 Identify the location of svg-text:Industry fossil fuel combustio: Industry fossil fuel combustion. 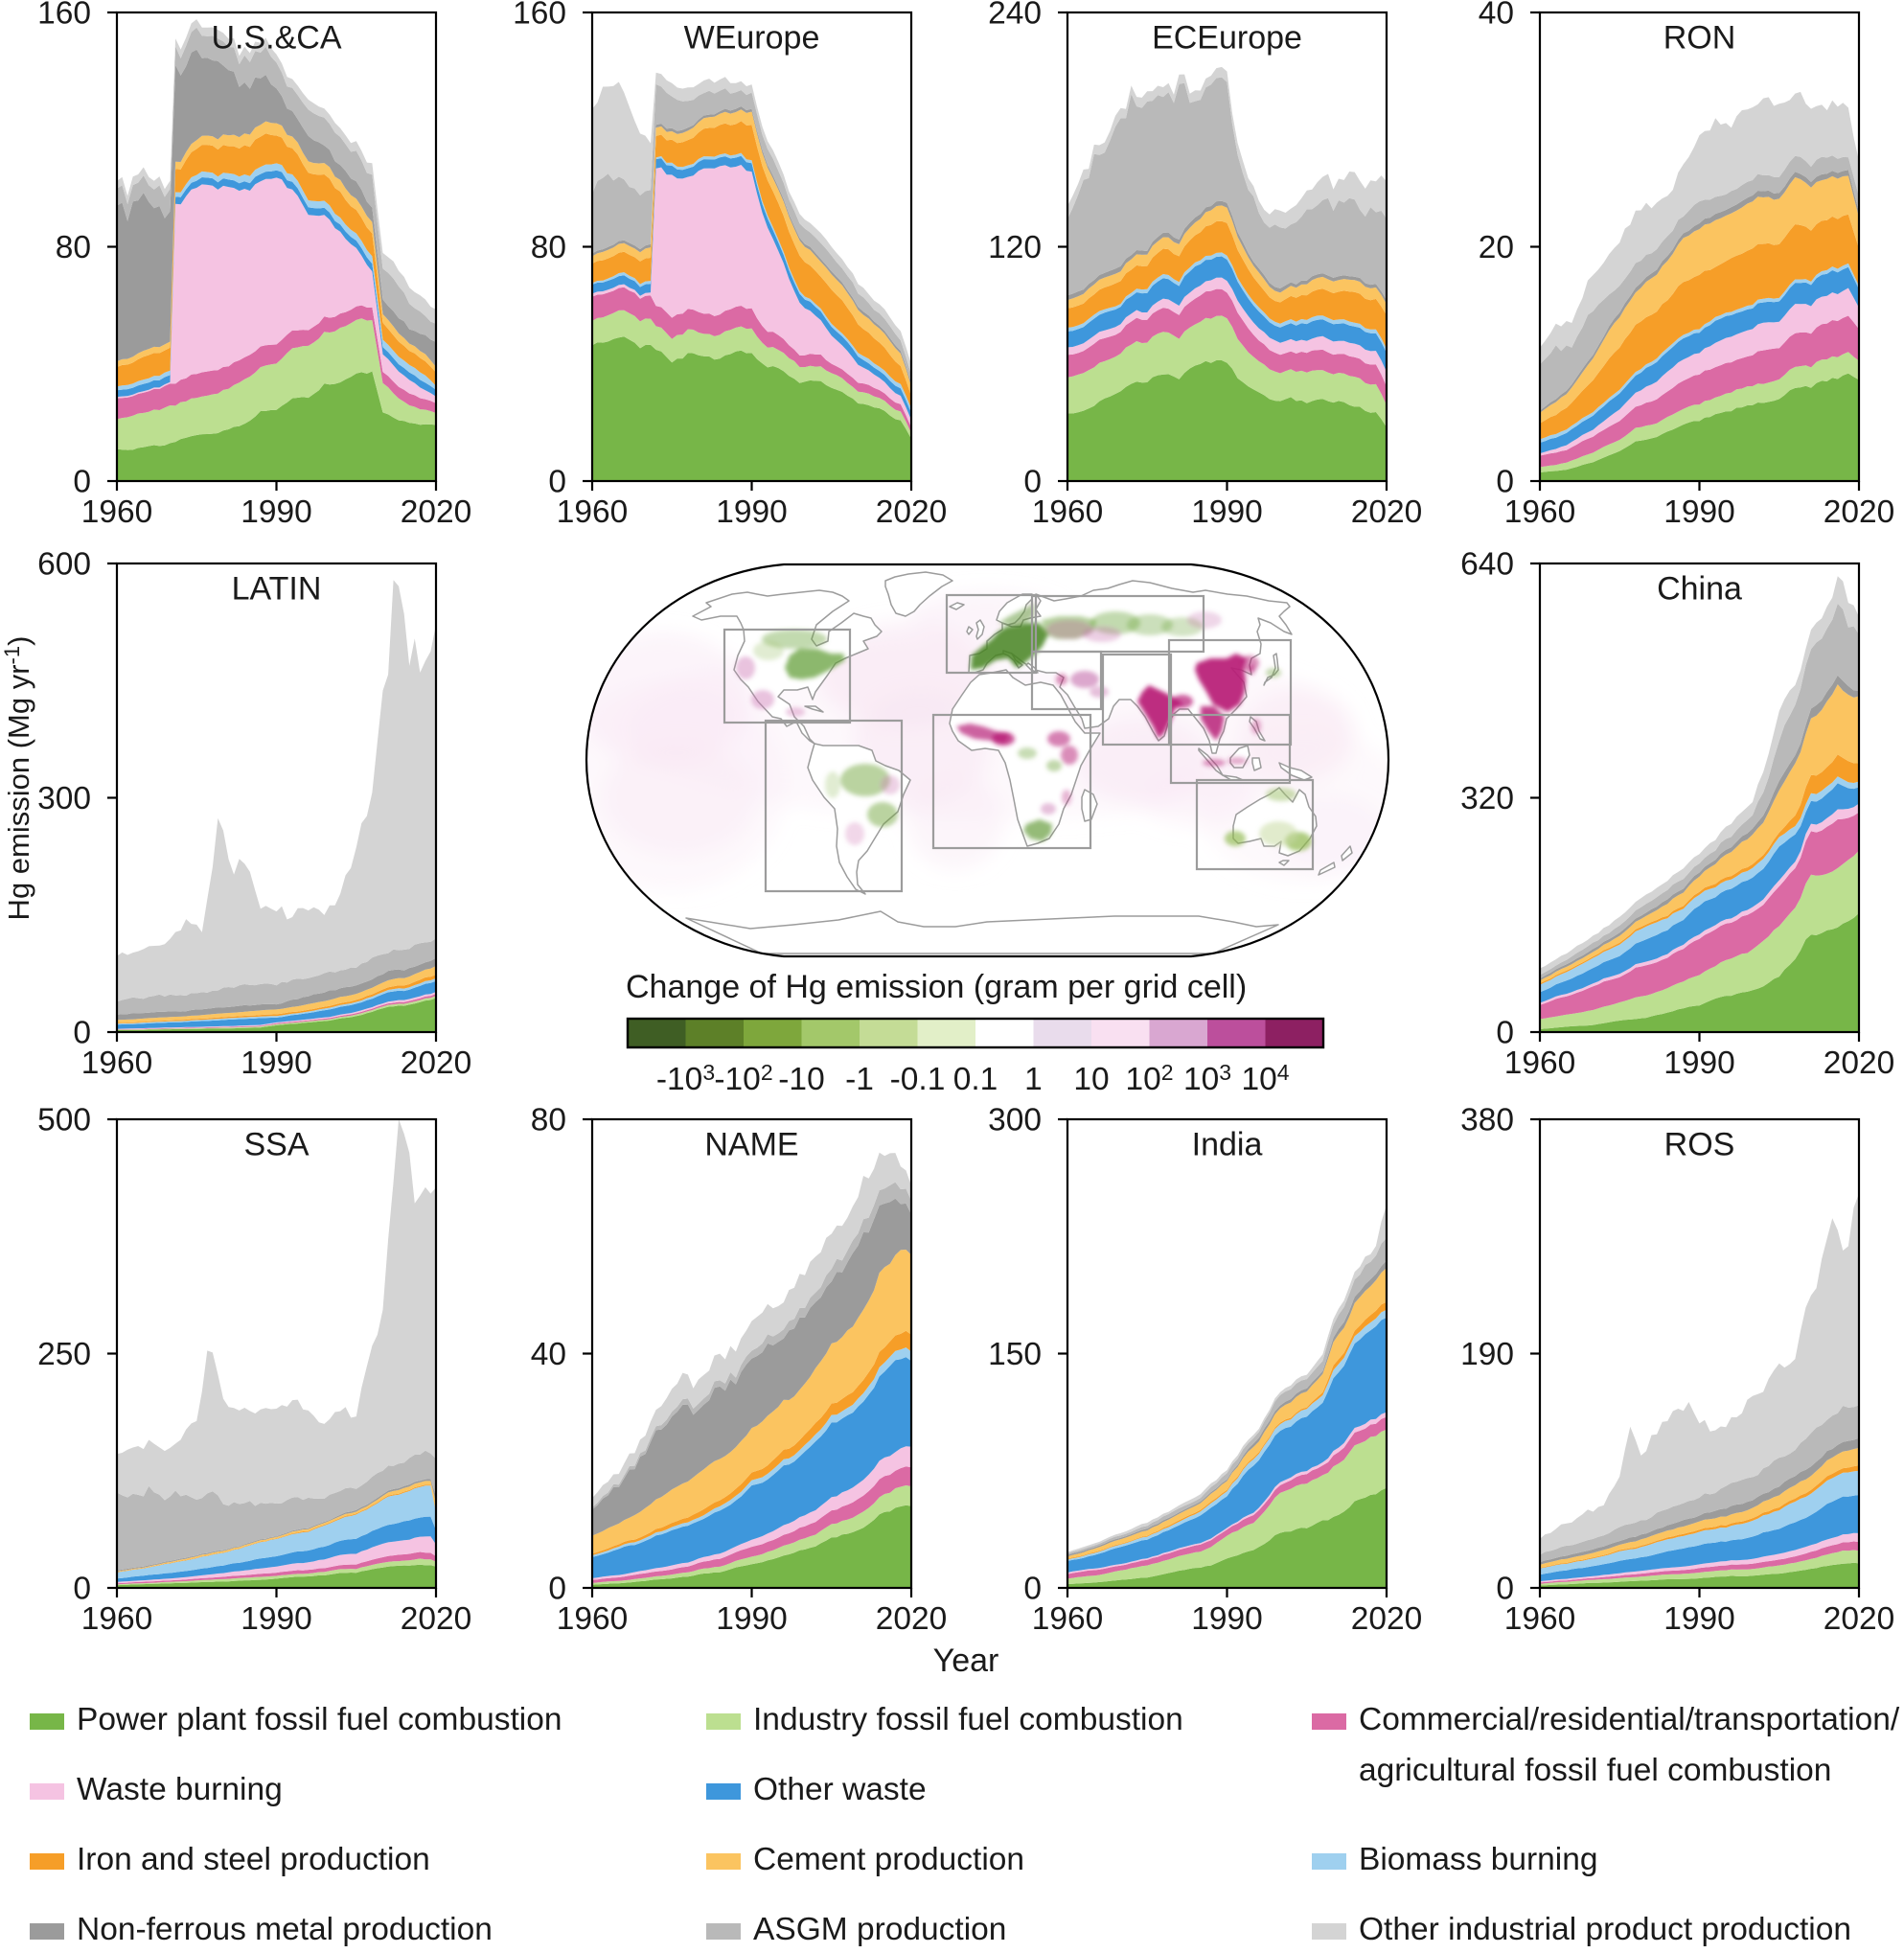
(968, 1719).